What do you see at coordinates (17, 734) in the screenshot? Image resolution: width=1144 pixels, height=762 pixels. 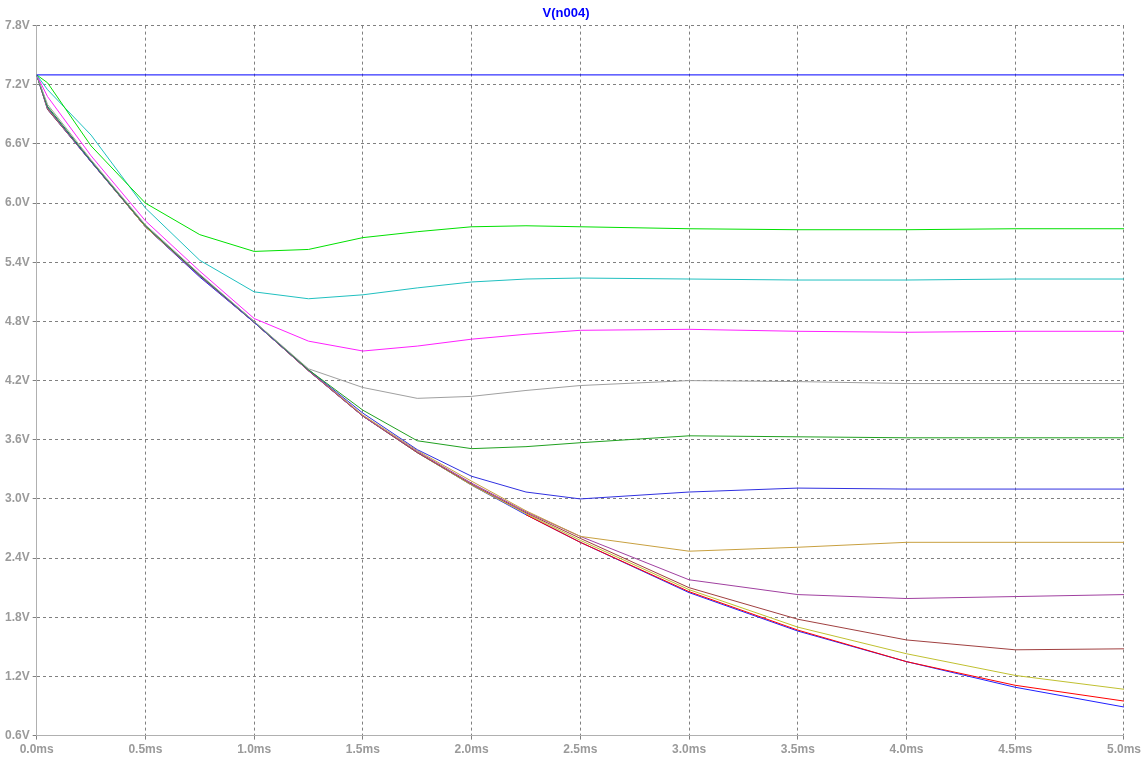 I see `y-tick-label: 0.6V` at bounding box center [17, 734].